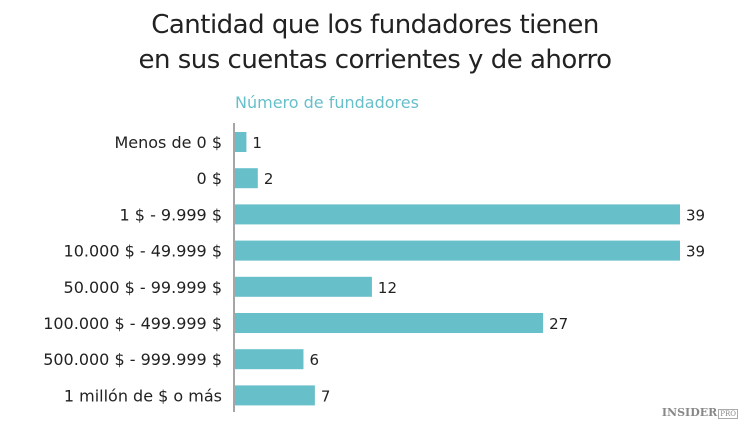  Describe the element at coordinates (171, 214) in the screenshot. I see `category-label: 1 $ - 9.999 $` at that location.